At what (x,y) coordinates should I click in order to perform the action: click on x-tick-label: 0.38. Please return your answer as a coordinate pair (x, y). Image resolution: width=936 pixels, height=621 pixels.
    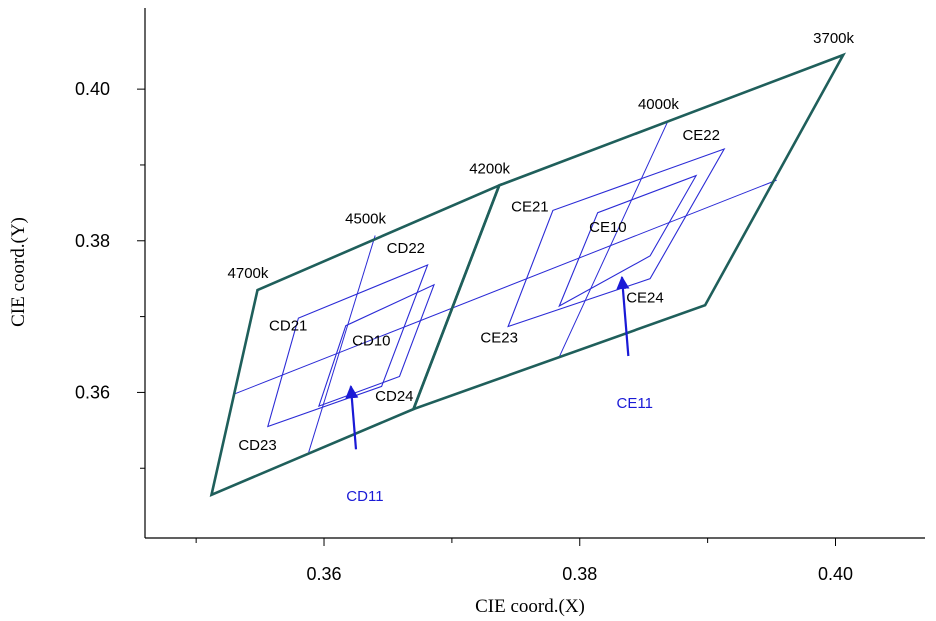
    Looking at the image, I should click on (579, 574).